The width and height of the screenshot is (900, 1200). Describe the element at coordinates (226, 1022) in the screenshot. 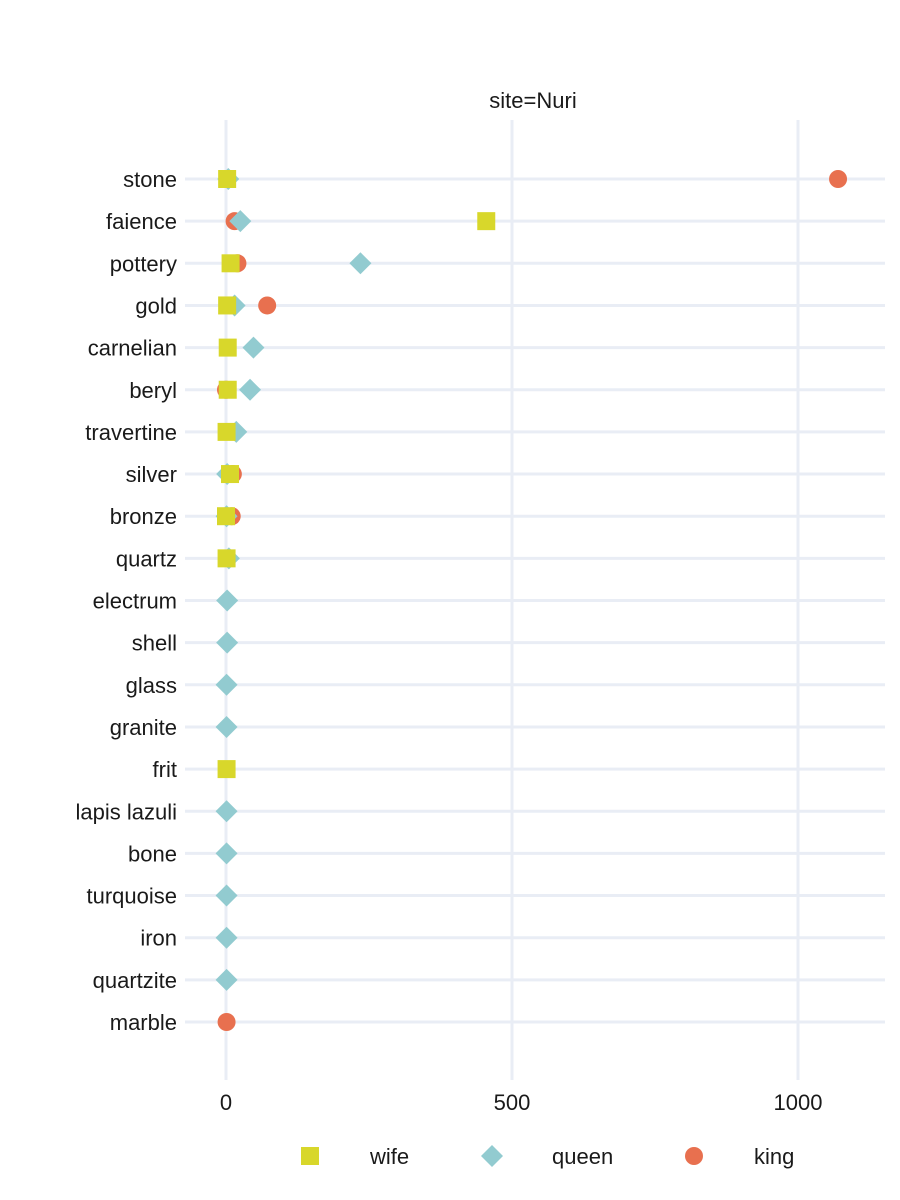

I see `point-king-marble` at that location.